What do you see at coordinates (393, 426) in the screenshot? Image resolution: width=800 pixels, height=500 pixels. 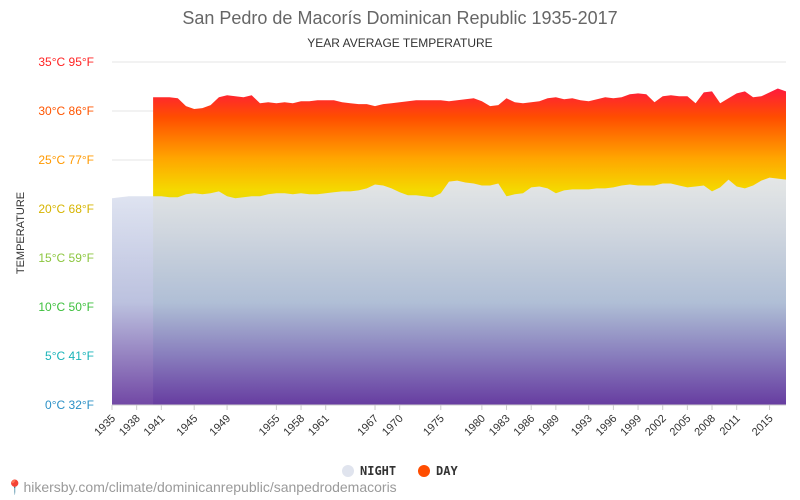 I see `x-tick-label: 1970` at bounding box center [393, 426].